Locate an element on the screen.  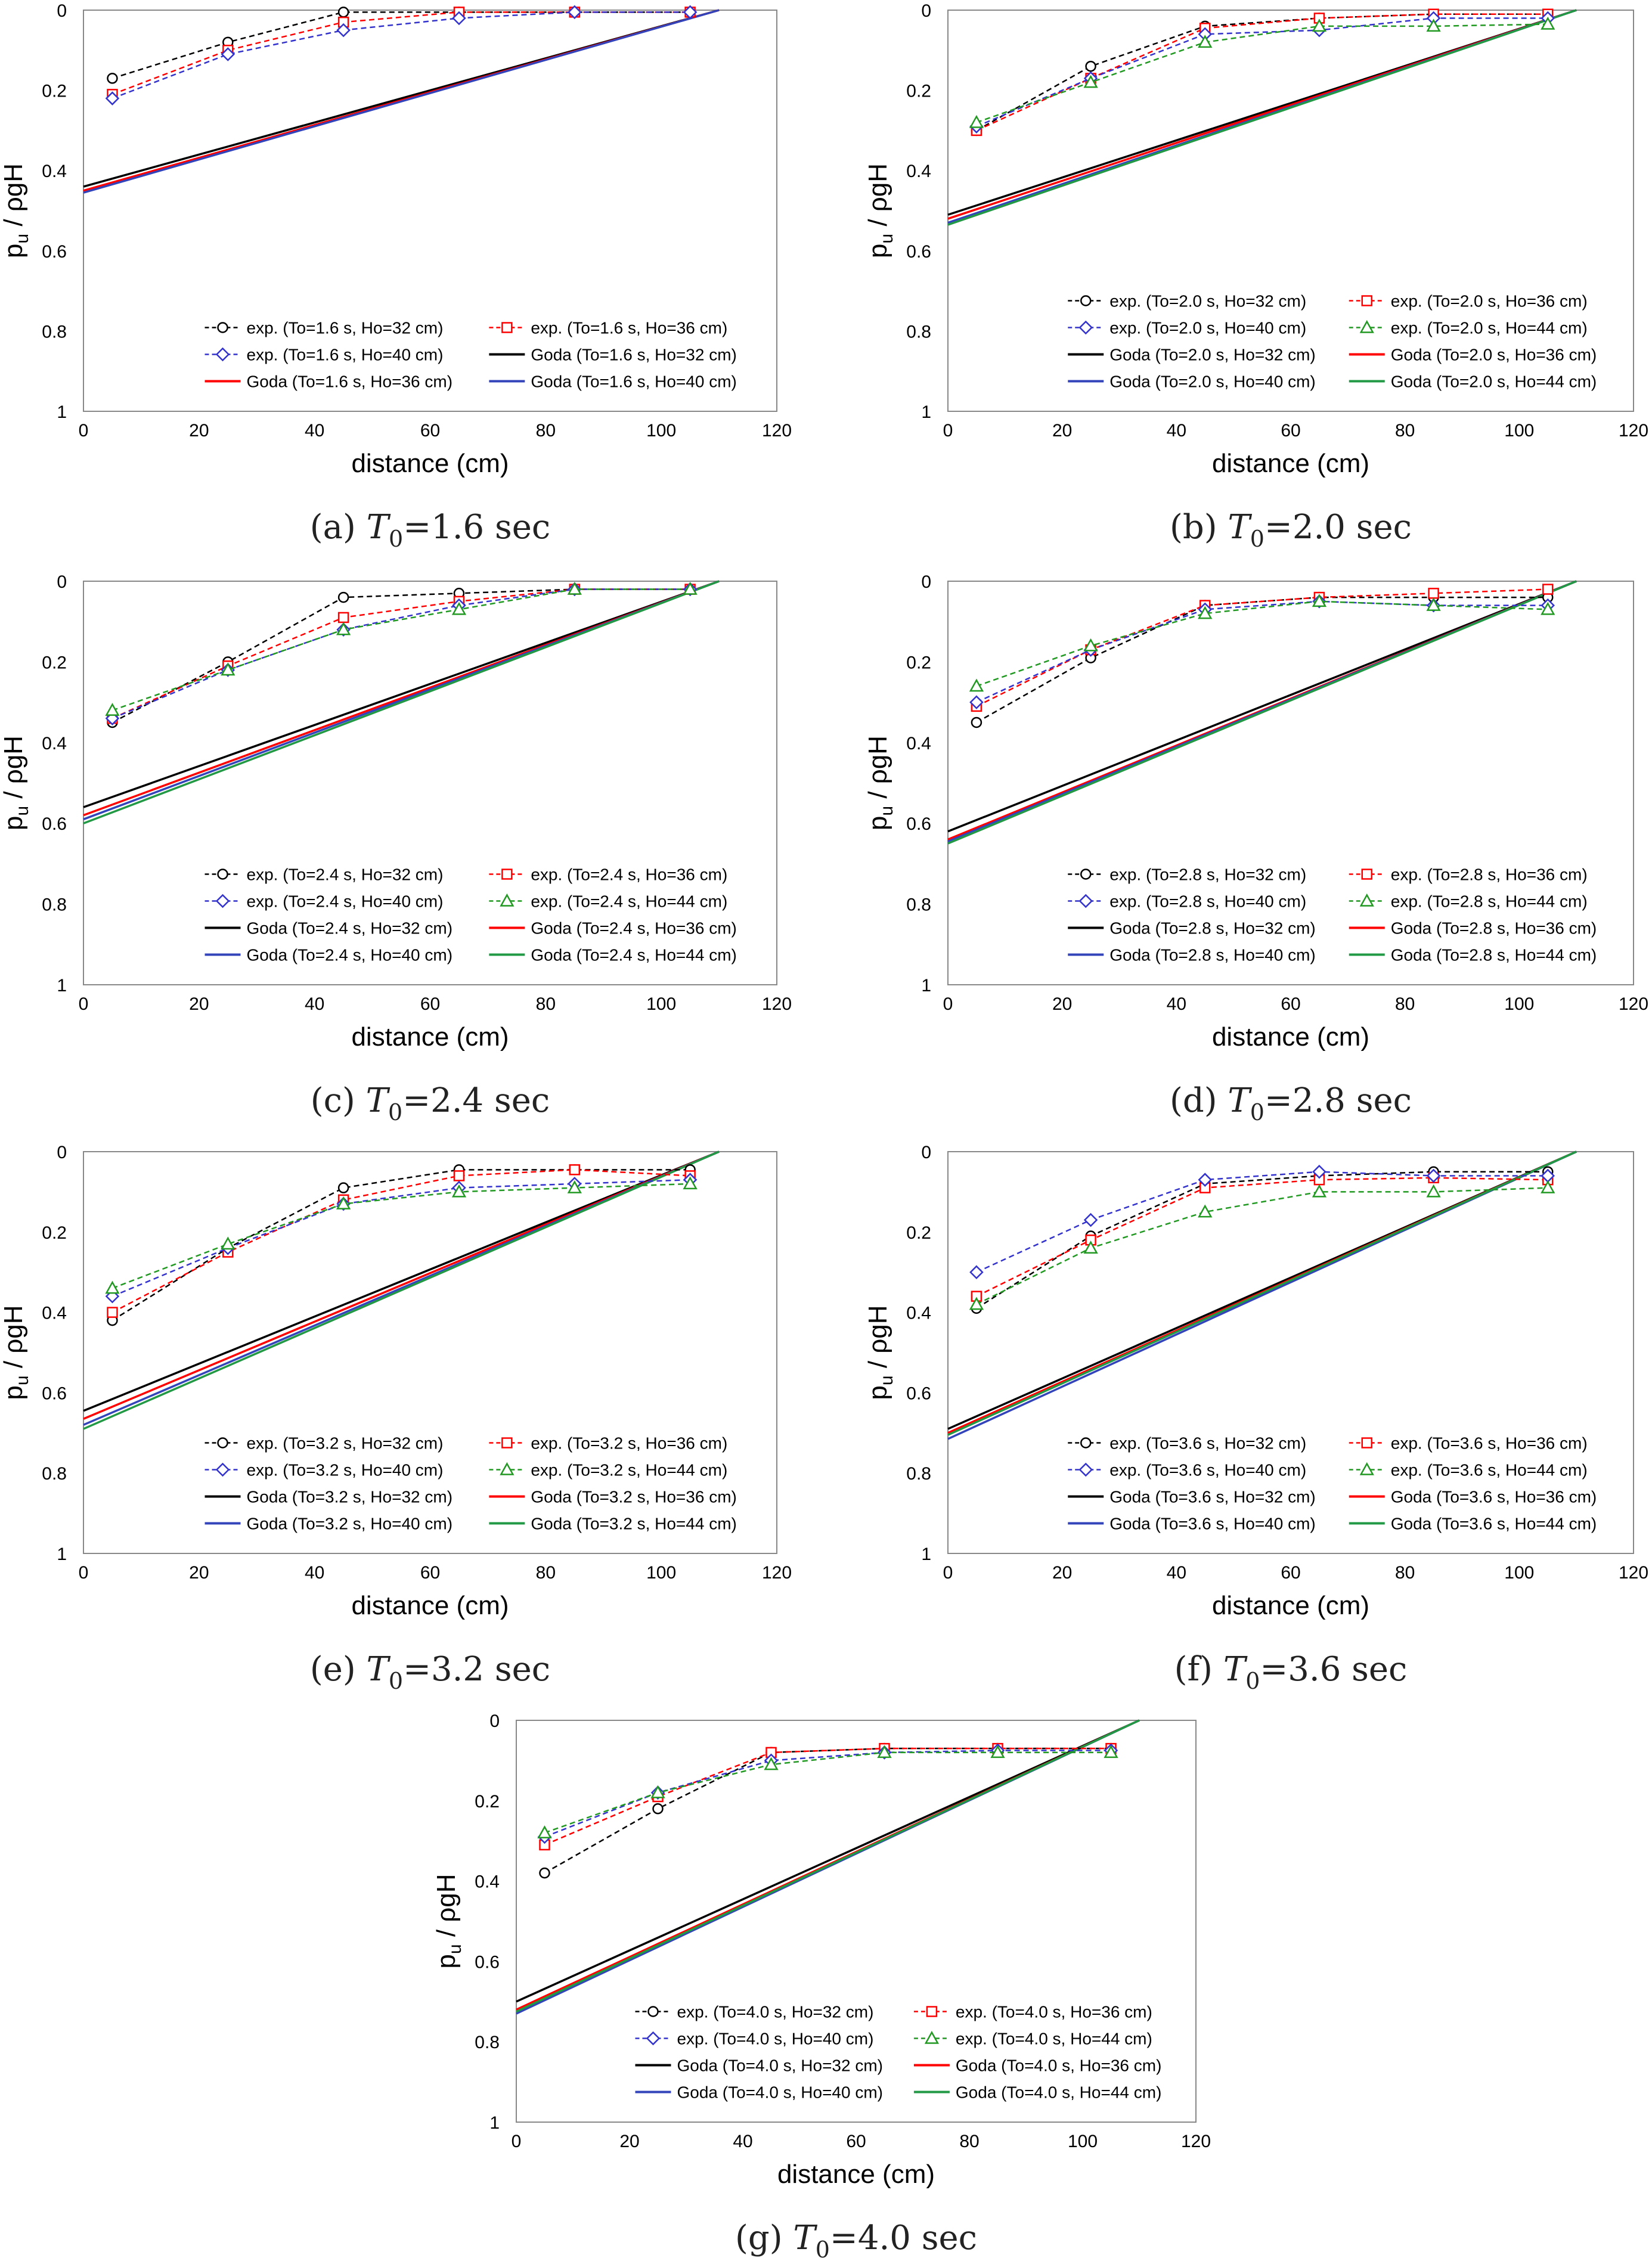
legend-entry: exp. (To=2.4 s, Ho=44 cm) is located at coordinates (629, 901).